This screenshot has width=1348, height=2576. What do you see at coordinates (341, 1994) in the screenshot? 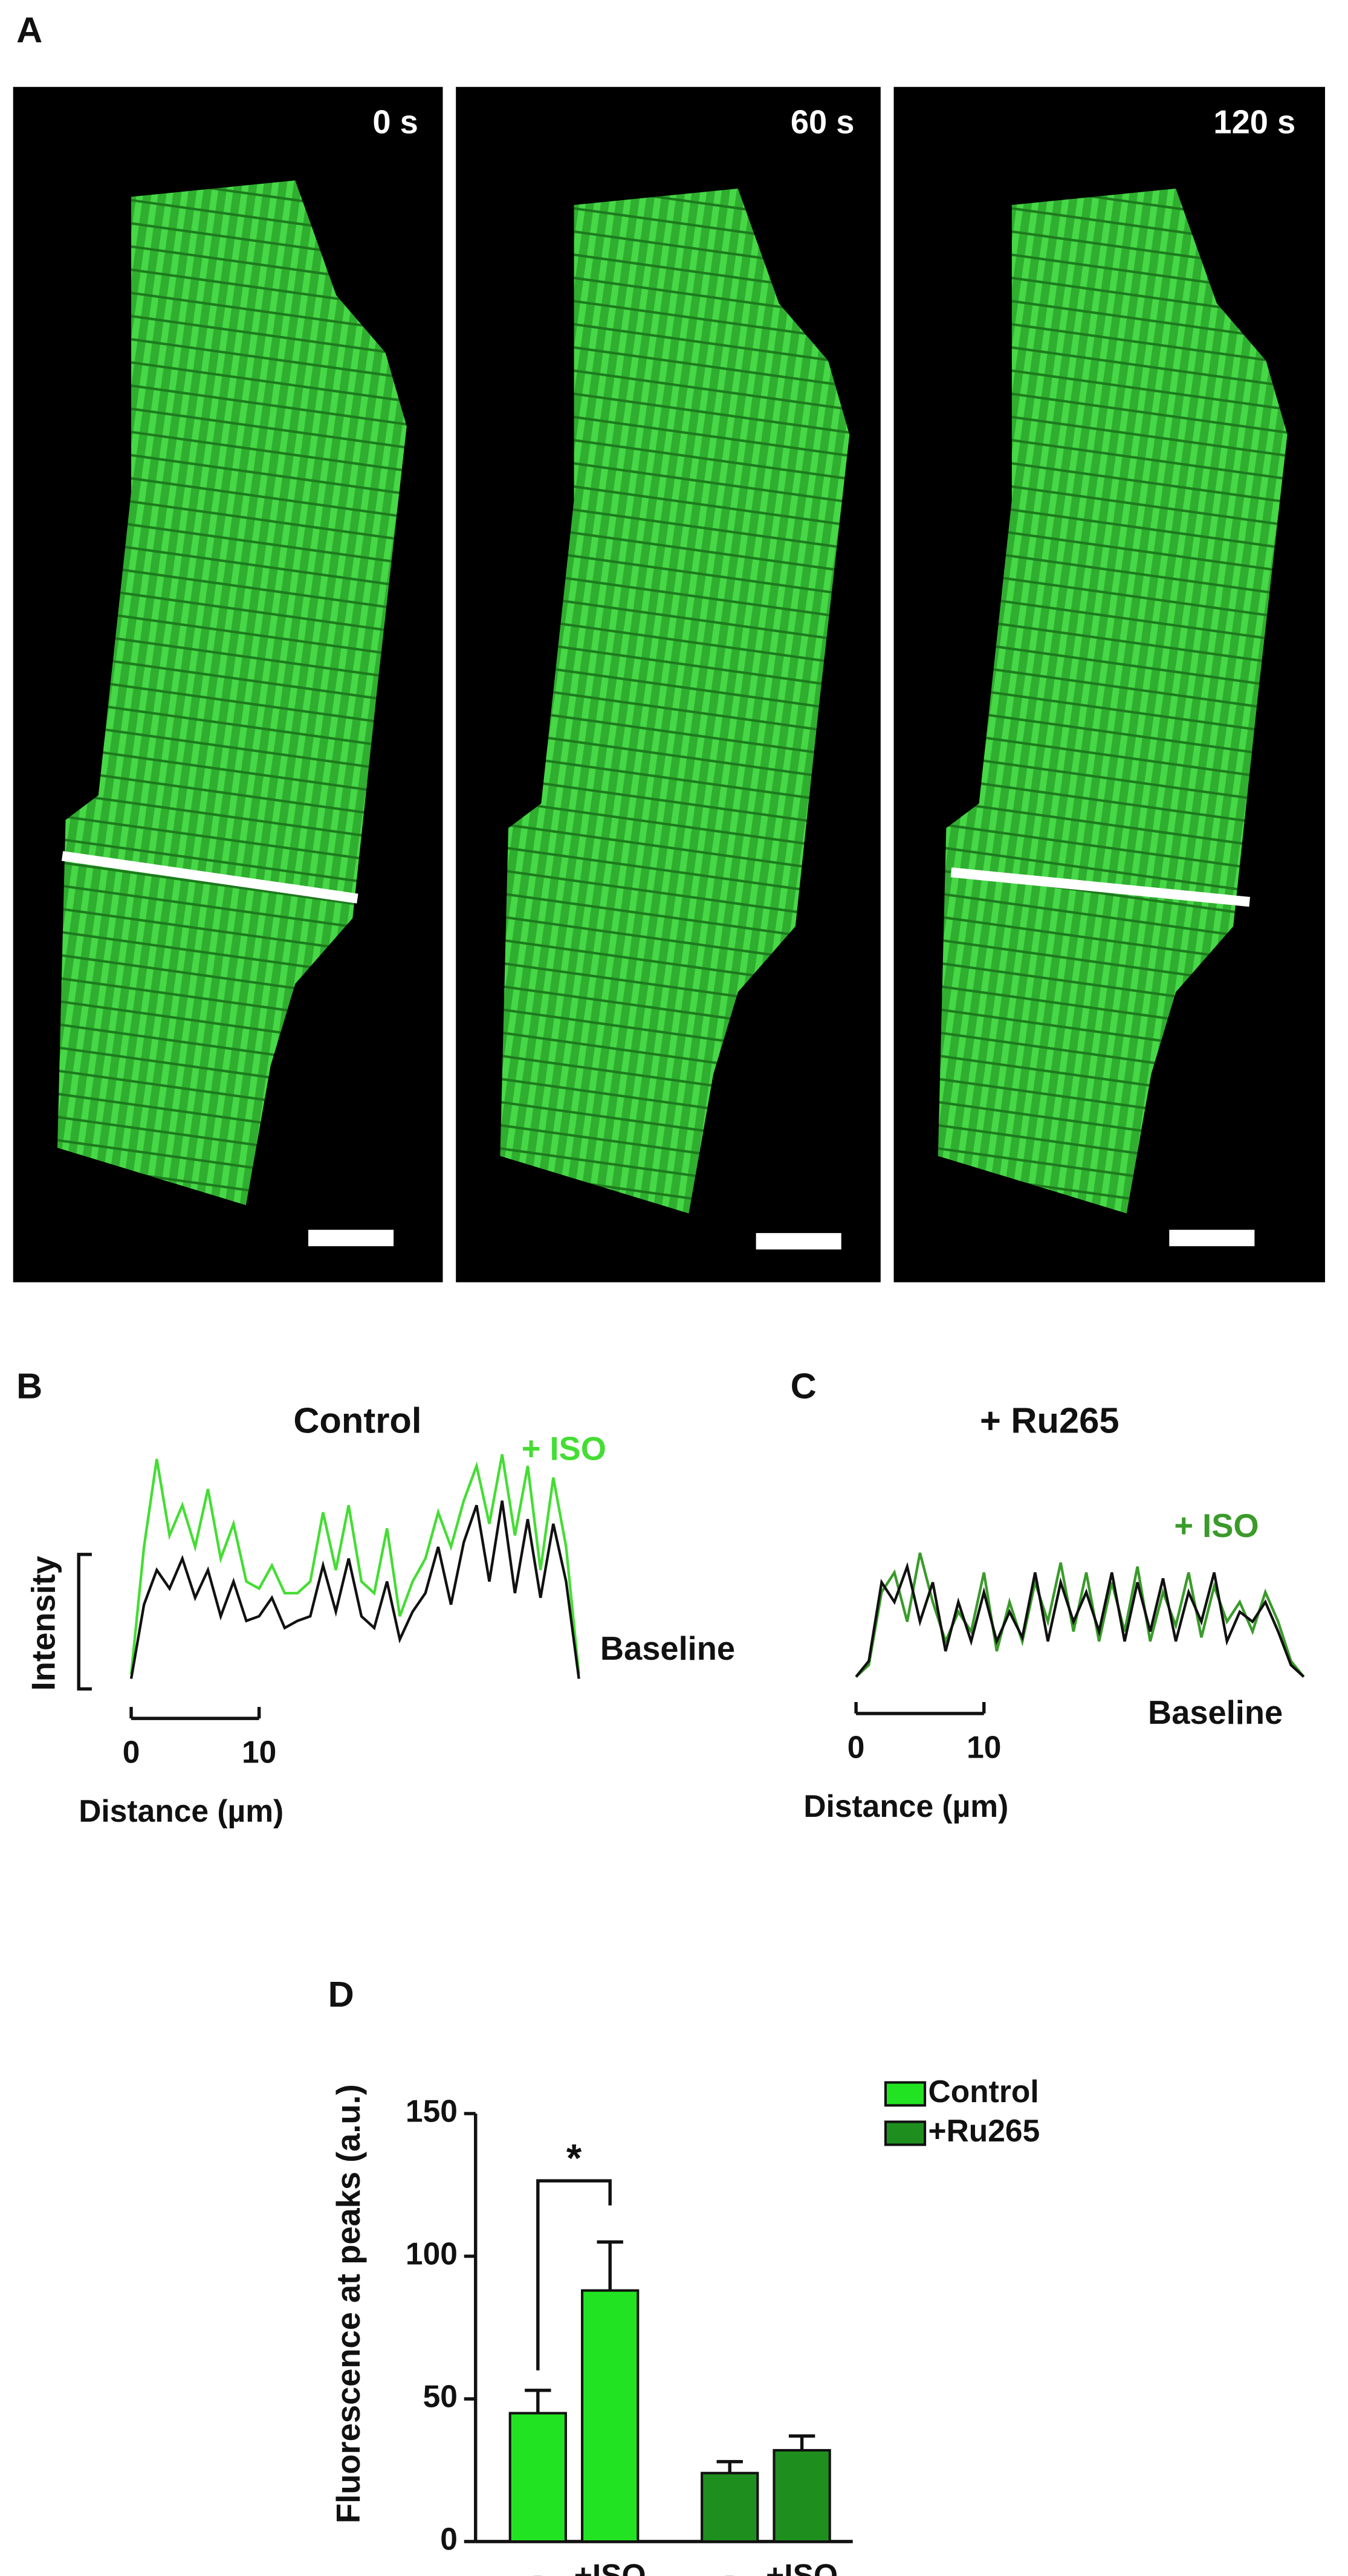
I see `panel-label: D` at bounding box center [341, 1994].